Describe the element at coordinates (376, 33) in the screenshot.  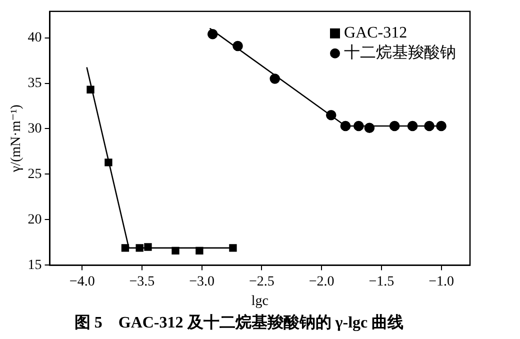
I see `legend-label: GAC-312` at that location.